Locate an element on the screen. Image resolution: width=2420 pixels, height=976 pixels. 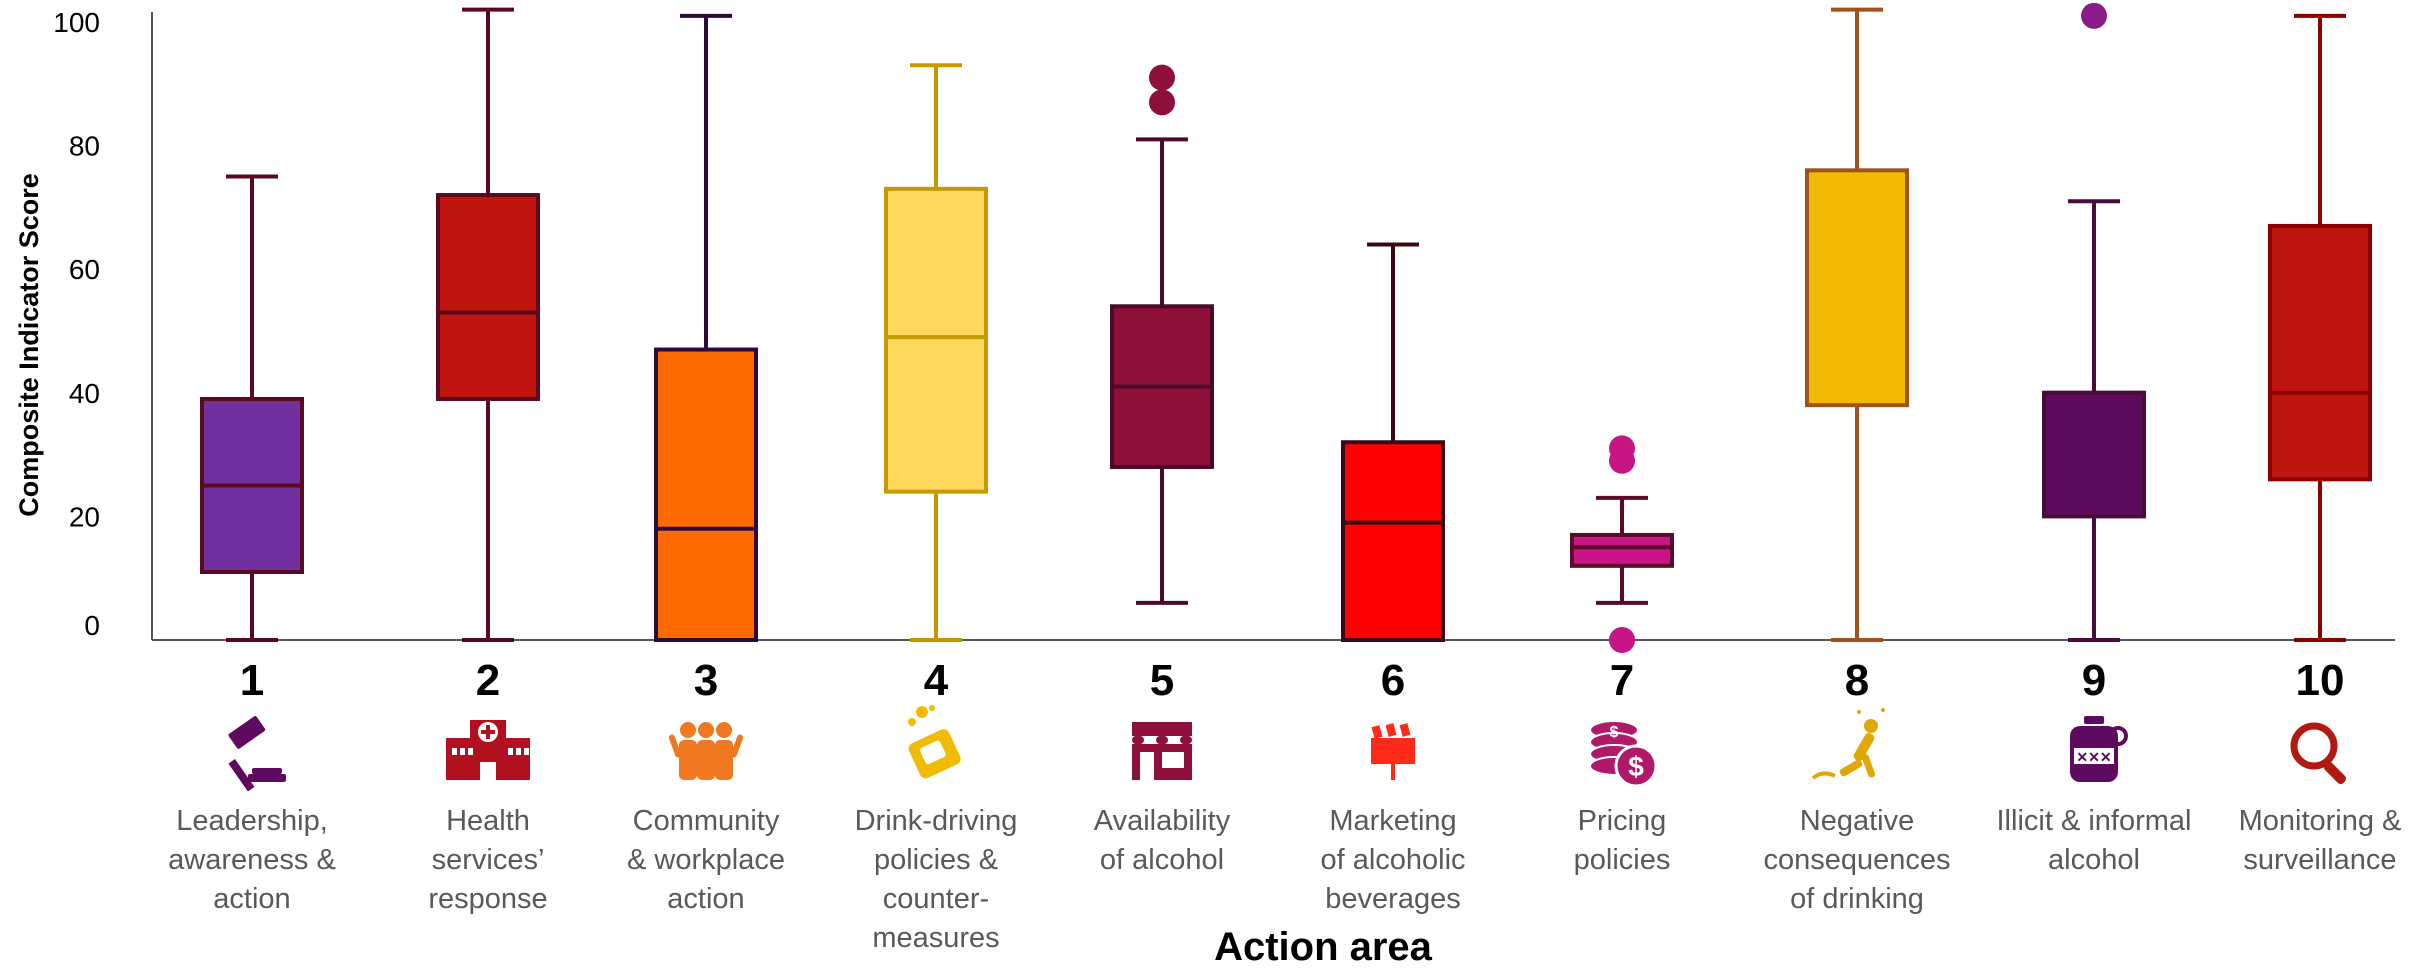
crashed-car-icon is located at coordinates (935, 742).